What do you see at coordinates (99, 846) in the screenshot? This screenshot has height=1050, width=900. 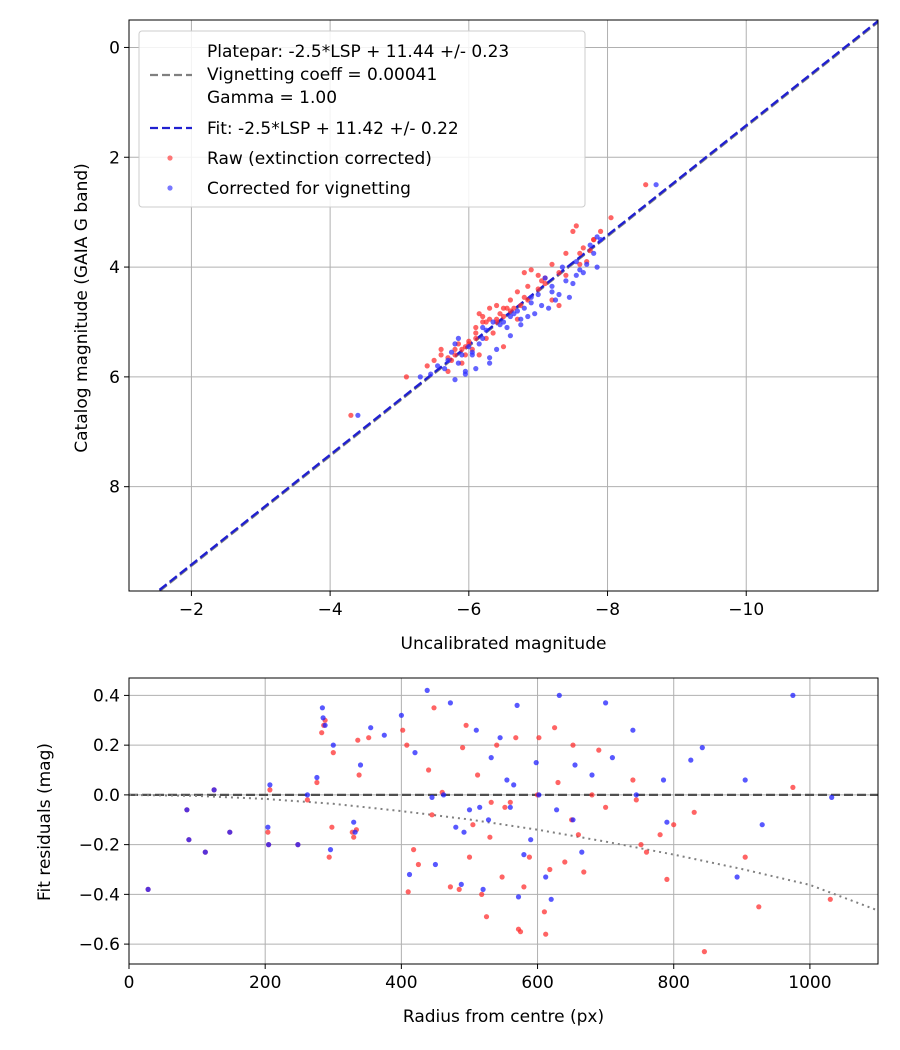 I see `bot-y-tick-label: −0.2` at bounding box center [99, 846].